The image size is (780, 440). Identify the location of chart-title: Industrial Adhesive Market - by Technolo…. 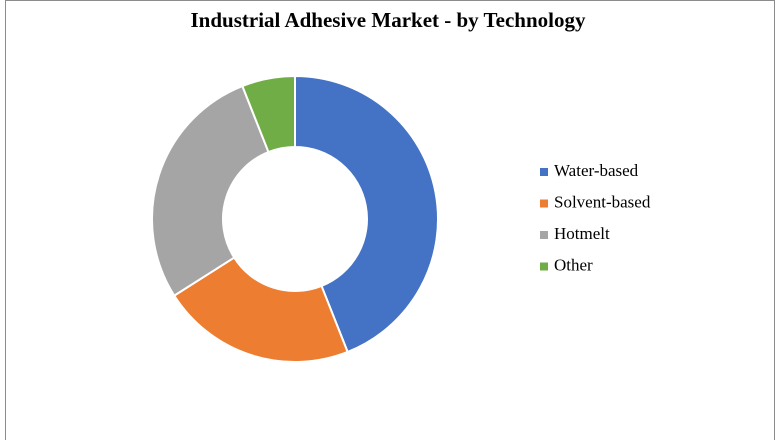
(388, 20).